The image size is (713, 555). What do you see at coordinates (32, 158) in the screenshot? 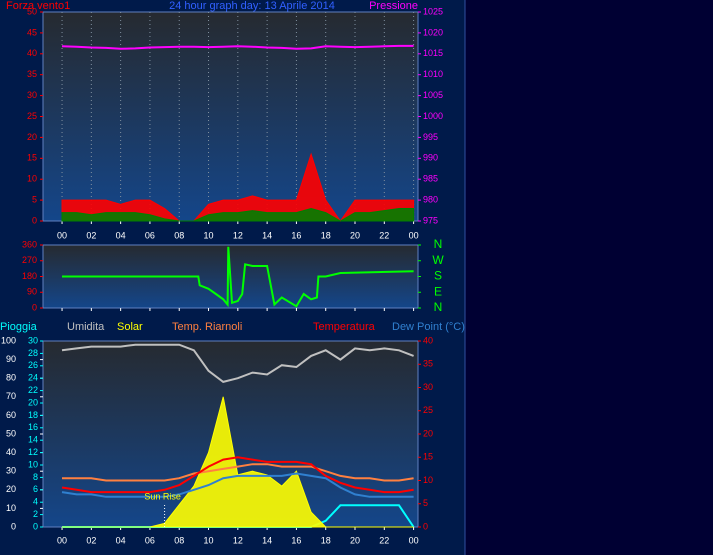
I see `y-tick-label: 15` at bounding box center [32, 158].